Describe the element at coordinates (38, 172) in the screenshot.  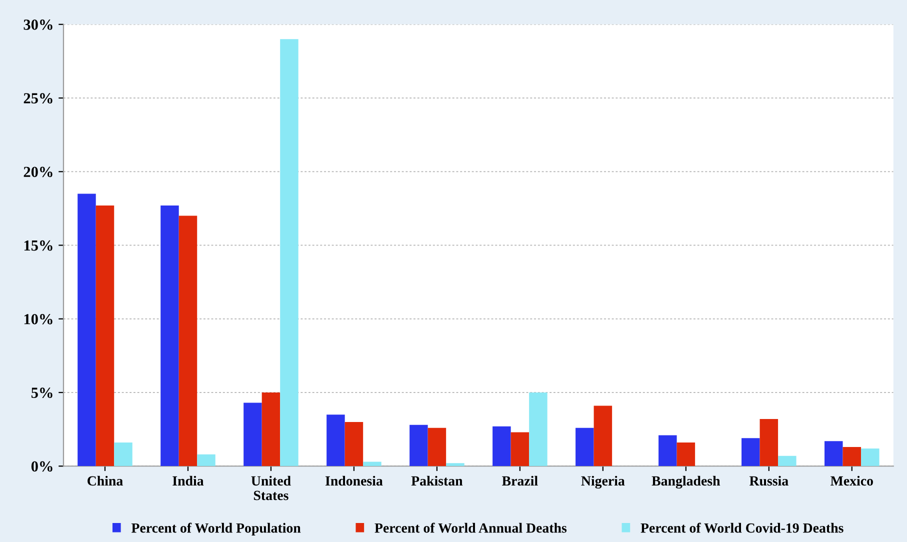
I see `y-tick-label: 20%` at that location.